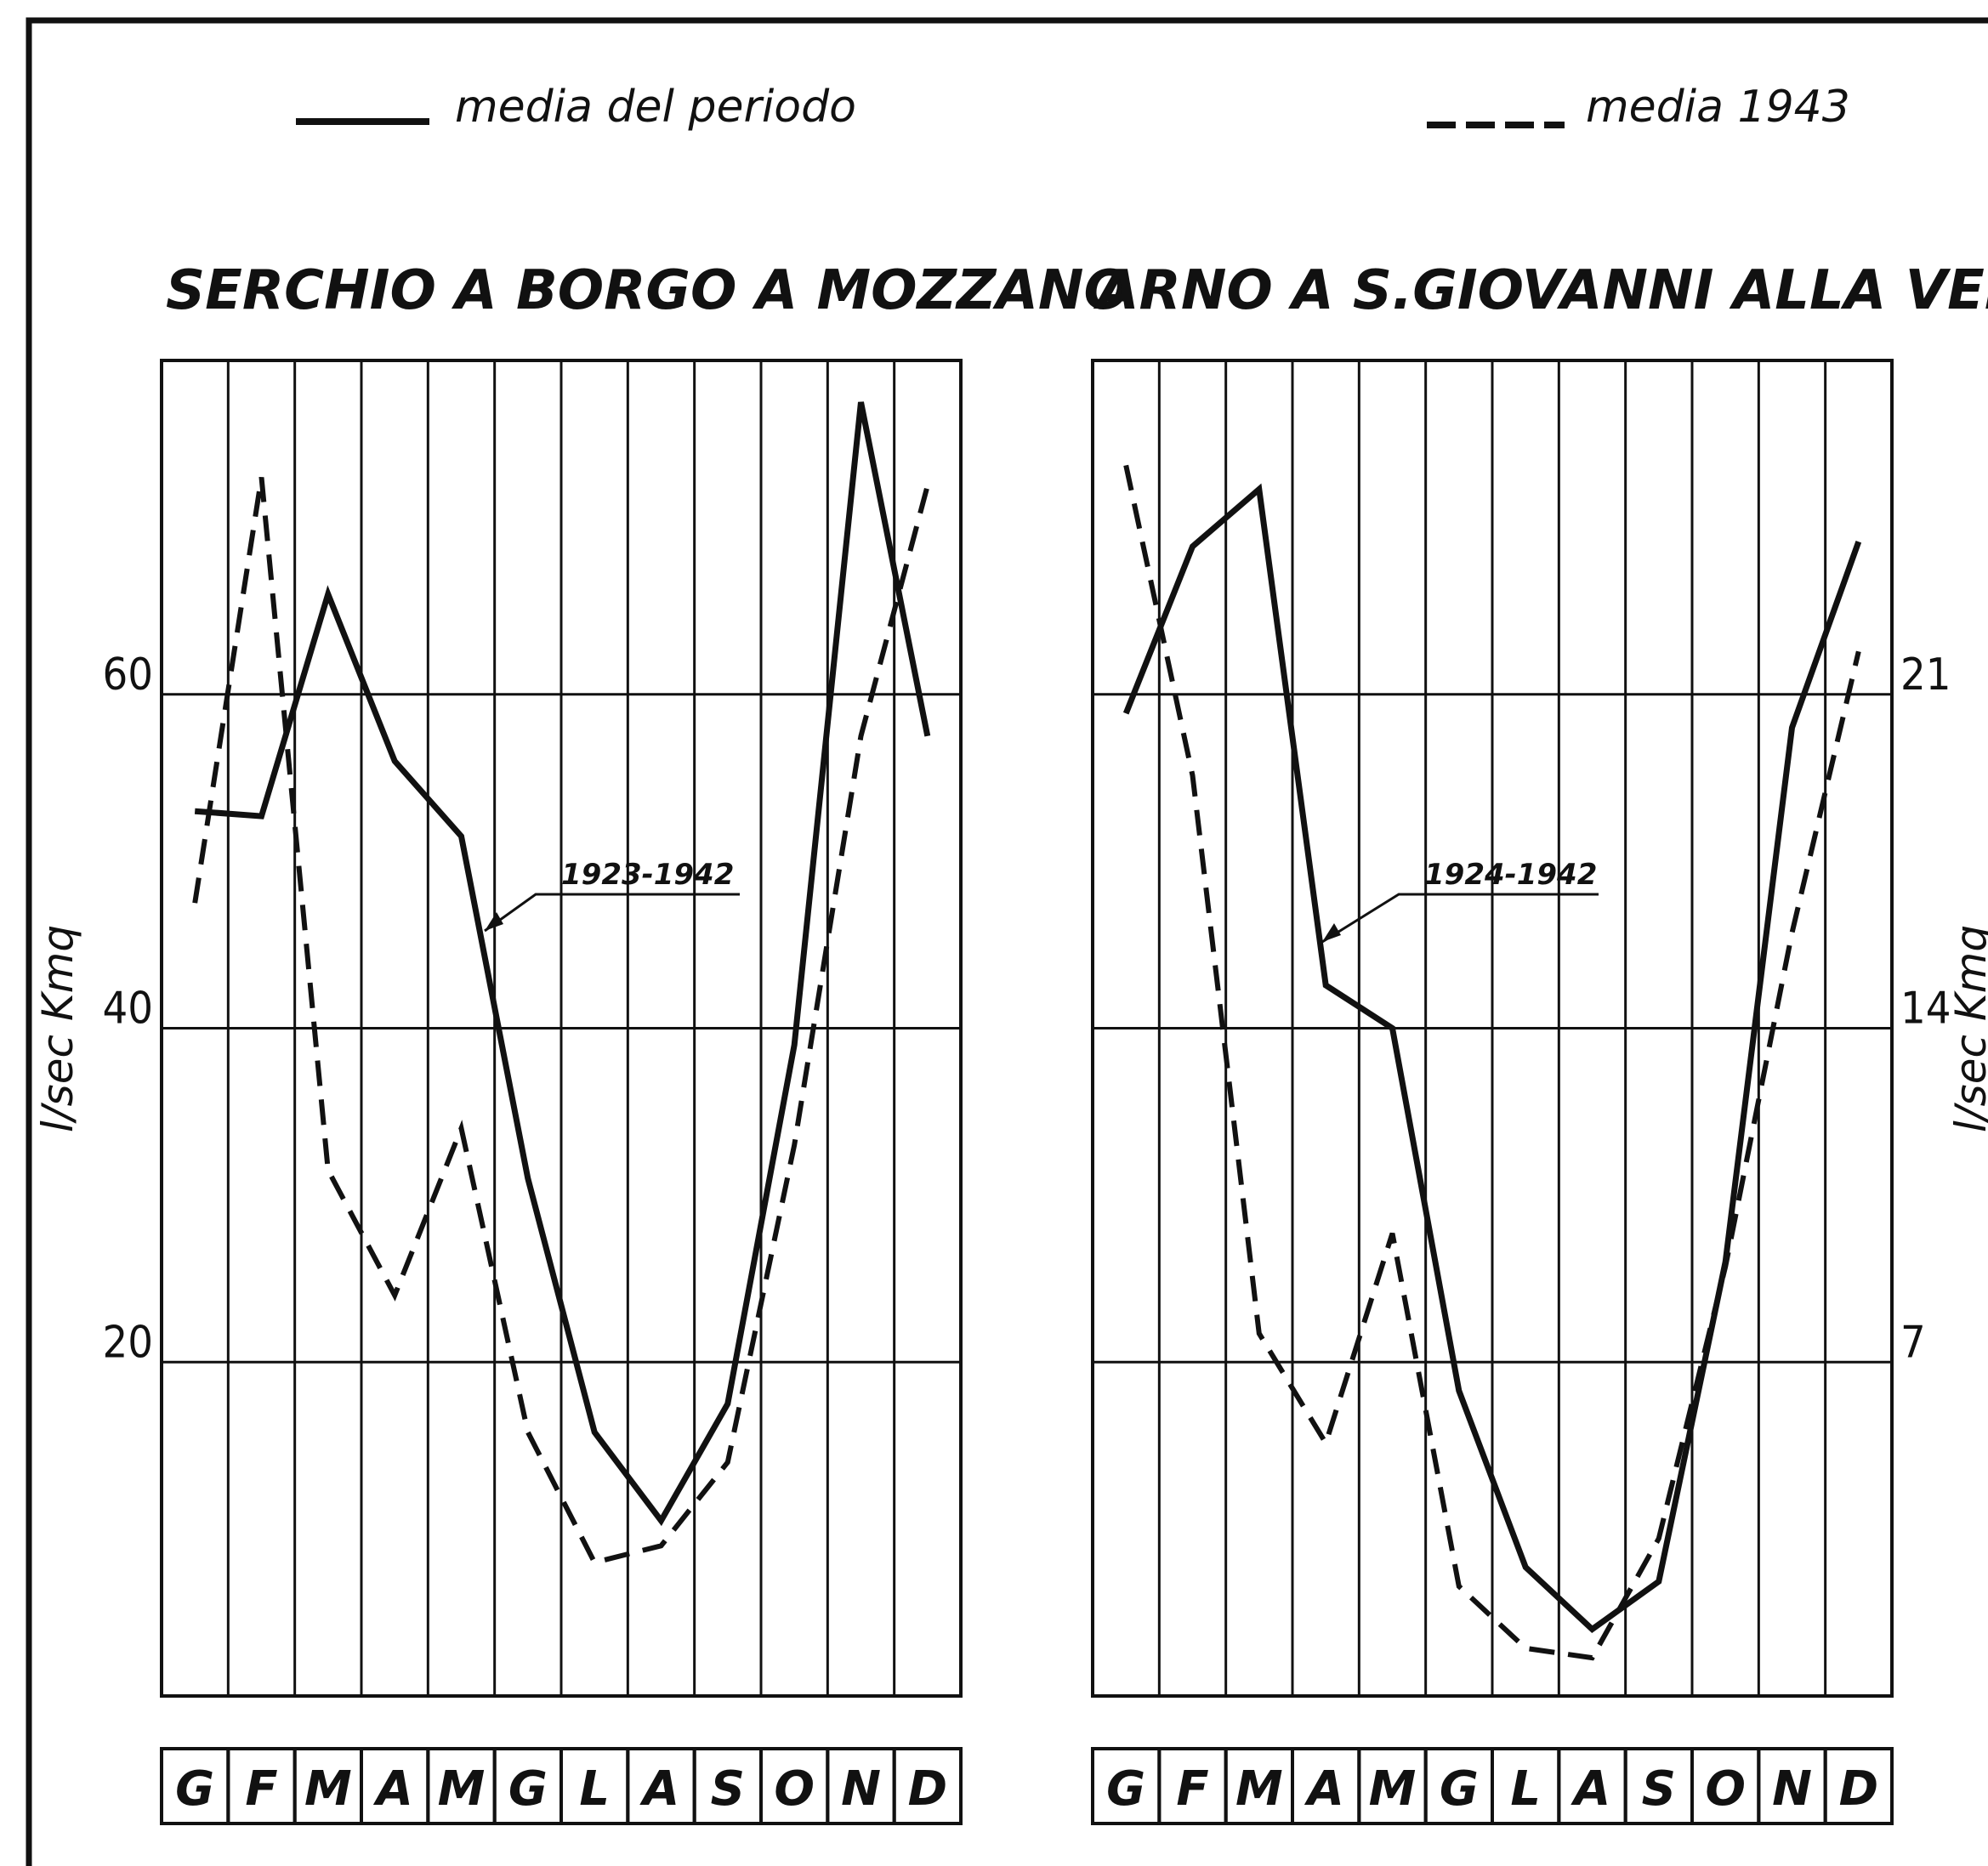 The image size is (1988, 1866). Describe the element at coordinates (128, 674) in the screenshot. I see `y-tick-label: 60` at that location.